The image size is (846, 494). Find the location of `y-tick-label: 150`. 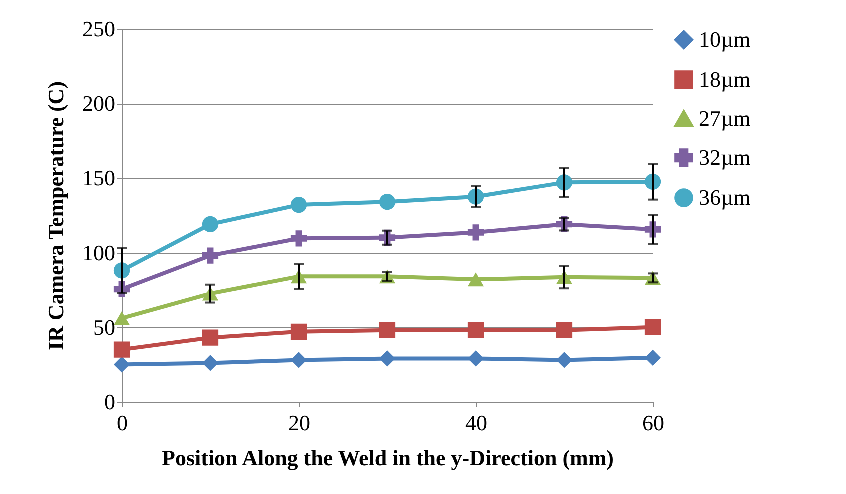

y-tick-label: 150 is located at coordinates (99, 178).